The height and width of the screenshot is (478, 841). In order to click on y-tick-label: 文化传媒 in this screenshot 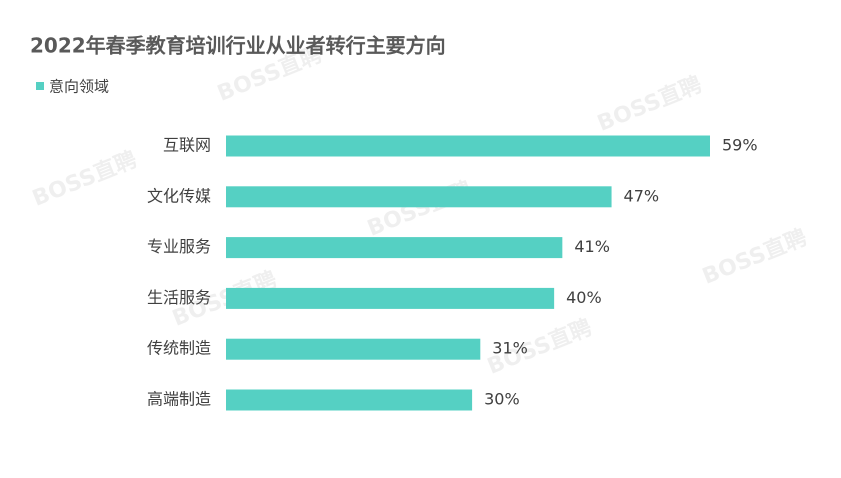, I will do `click(179, 195)`.